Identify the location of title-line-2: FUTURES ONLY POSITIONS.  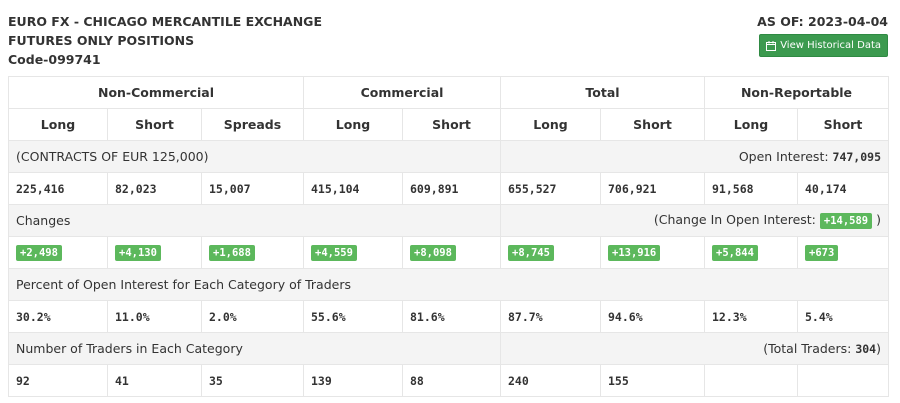
(101, 40).